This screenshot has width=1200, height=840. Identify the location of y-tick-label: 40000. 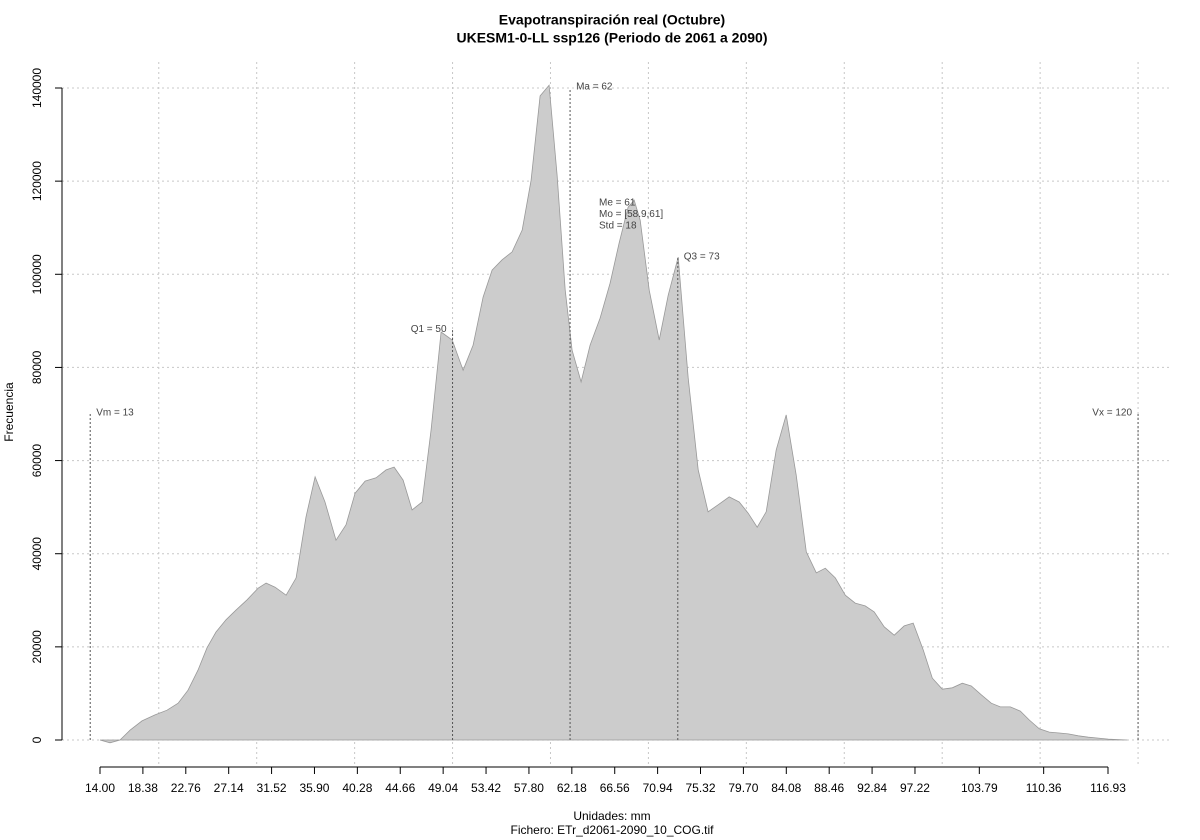
(37, 554).